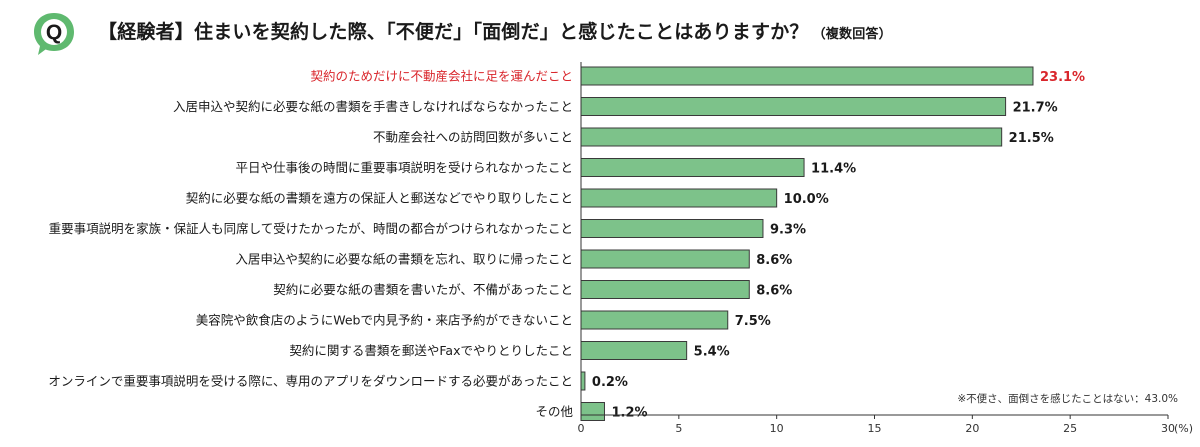 Image resolution: width=1200 pixels, height=447 pixels. Describe the element at coordinates (554, 411) in the screenshot. I see `category-label: その他` at that location.